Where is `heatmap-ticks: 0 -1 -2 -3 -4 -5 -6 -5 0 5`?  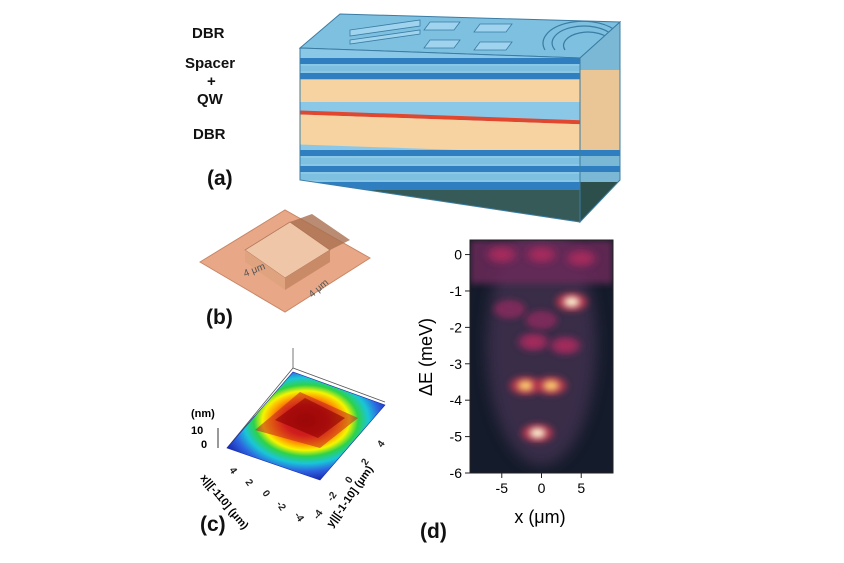 heatmap-ticks: 0 -1 -2 -3 -4 -5 -6 -5 0 5 is located at coordinates (518, 371).